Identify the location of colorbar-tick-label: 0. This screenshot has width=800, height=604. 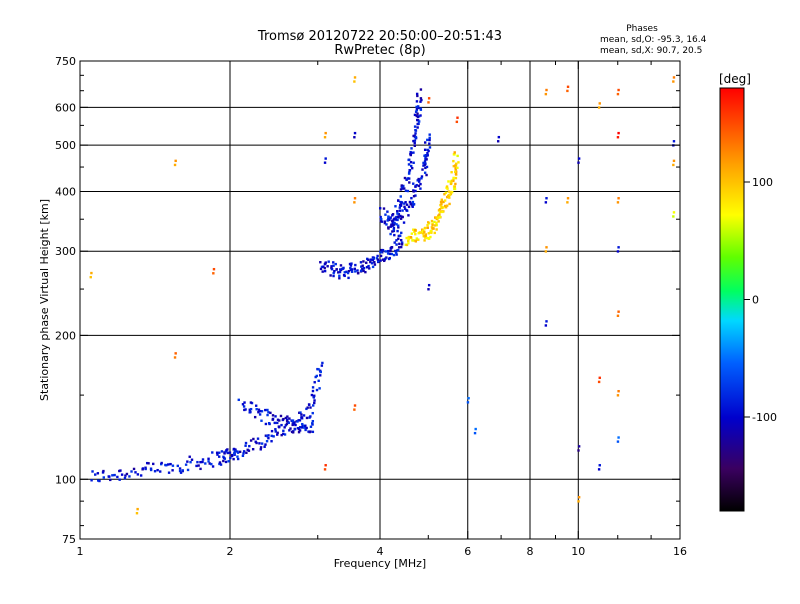
(755, 300).